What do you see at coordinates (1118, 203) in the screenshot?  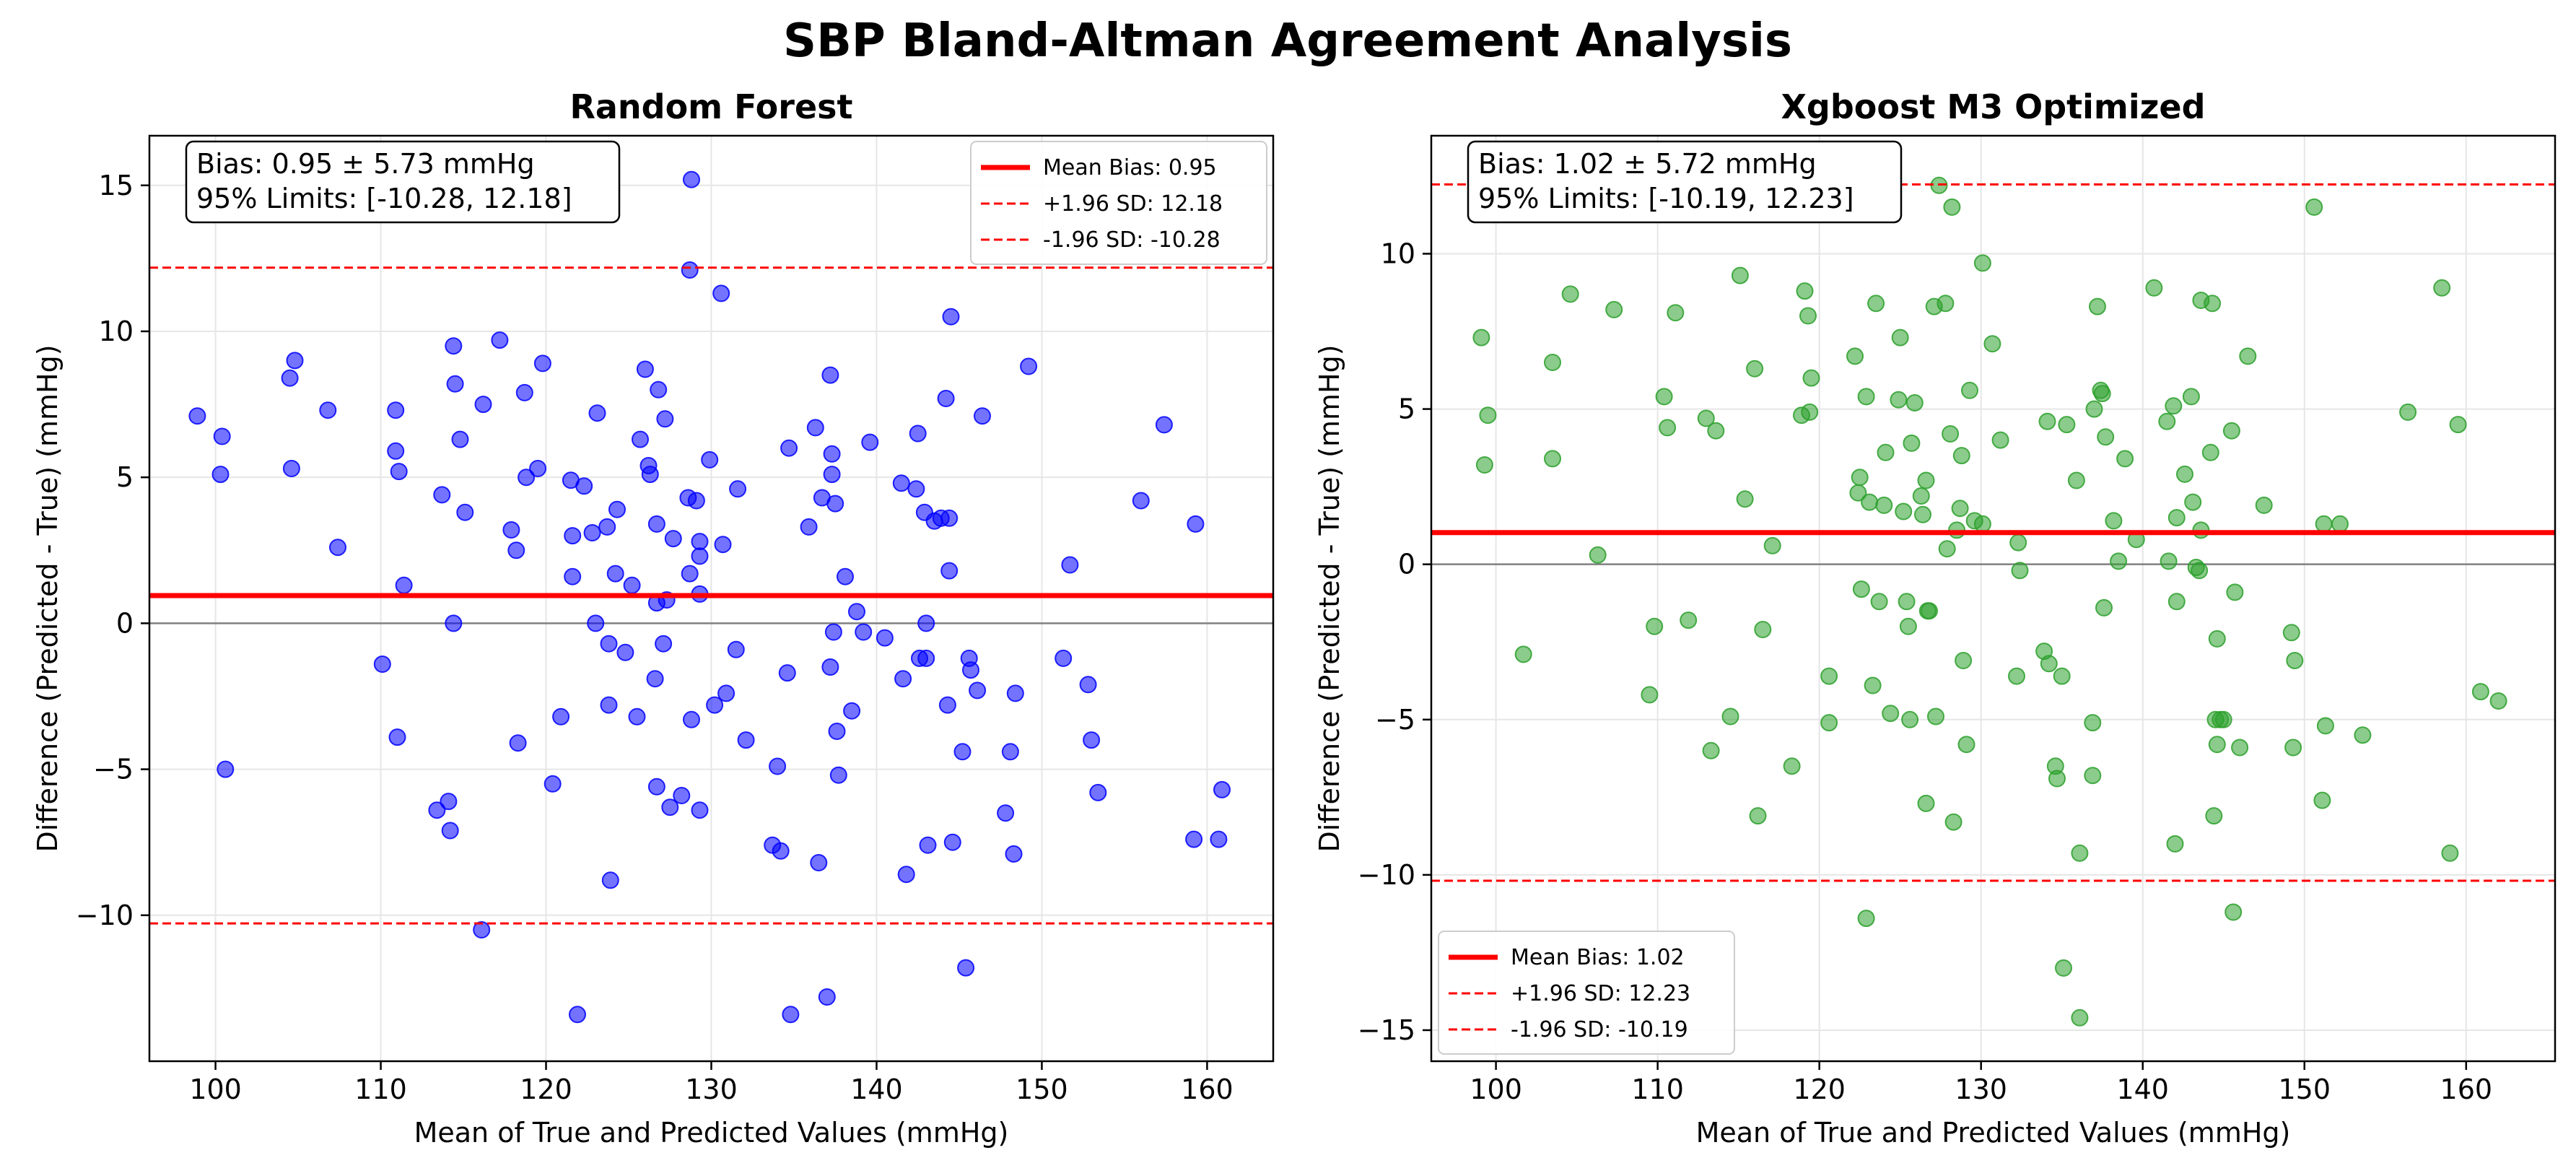 I see `legend-box` at bounding box center [1118, 203].